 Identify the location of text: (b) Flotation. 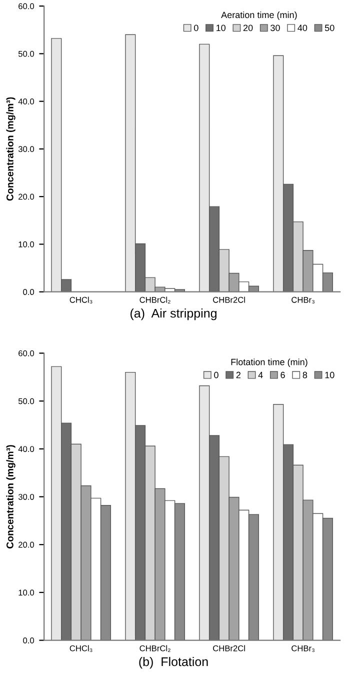
(173, 662).